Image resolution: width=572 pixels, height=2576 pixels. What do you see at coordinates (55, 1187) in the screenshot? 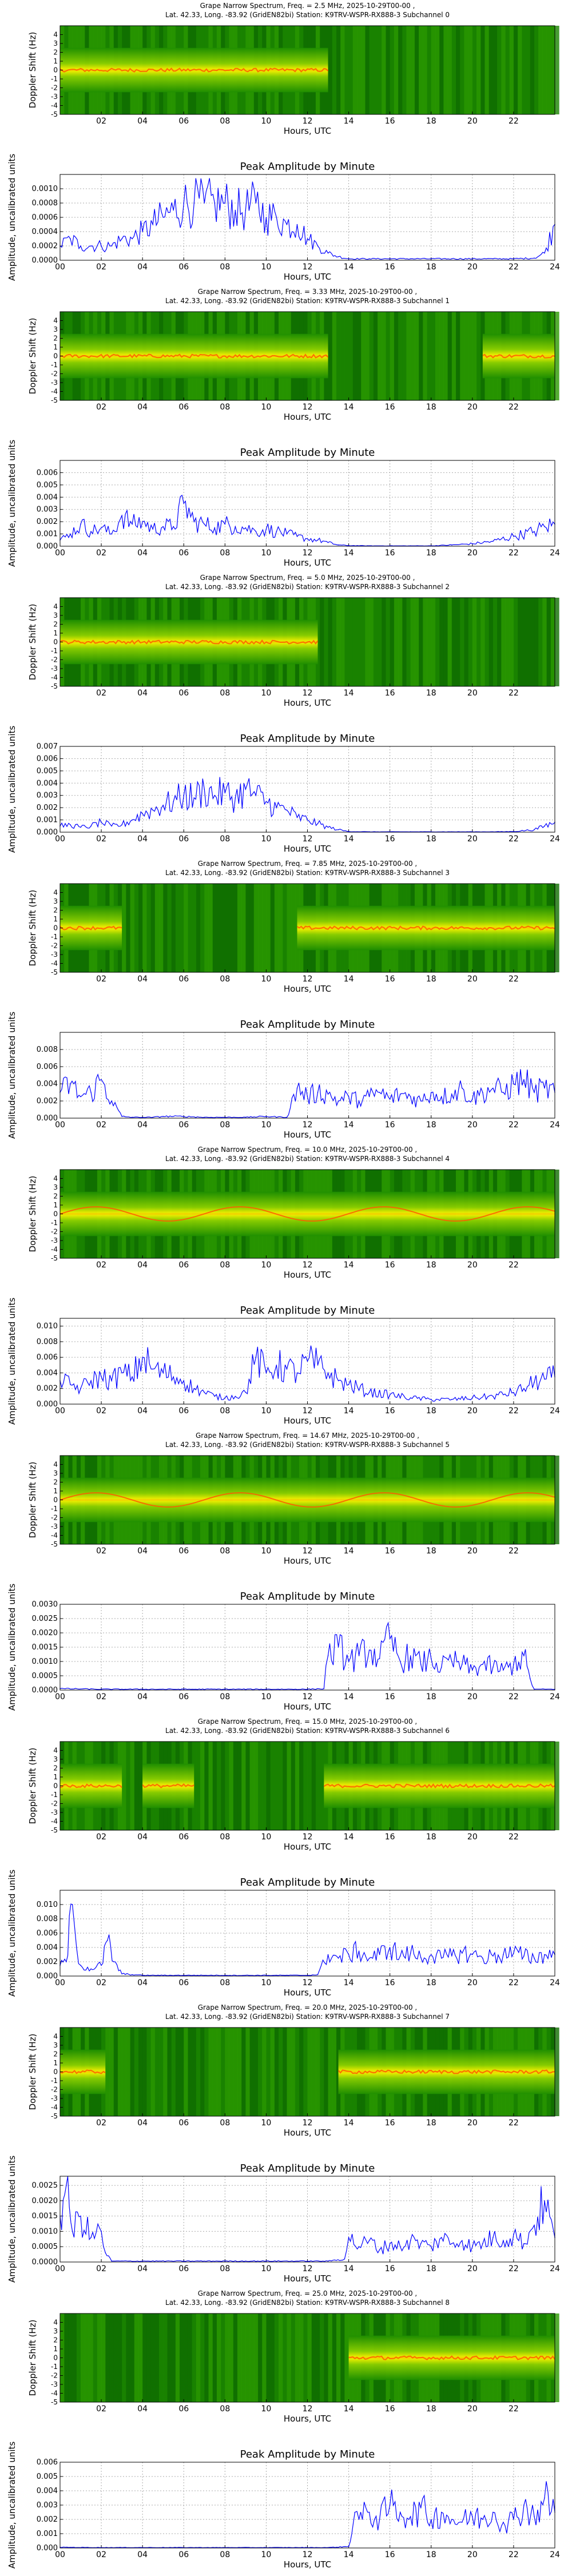
I see `y-tick-label: 3` at bounding box center [55, 1187].